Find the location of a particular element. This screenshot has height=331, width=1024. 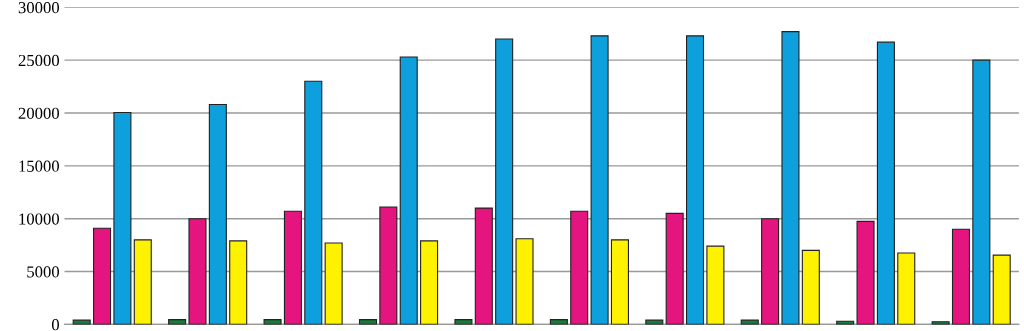

y-tick-label: 5000 is located at coordinates (43, 272).